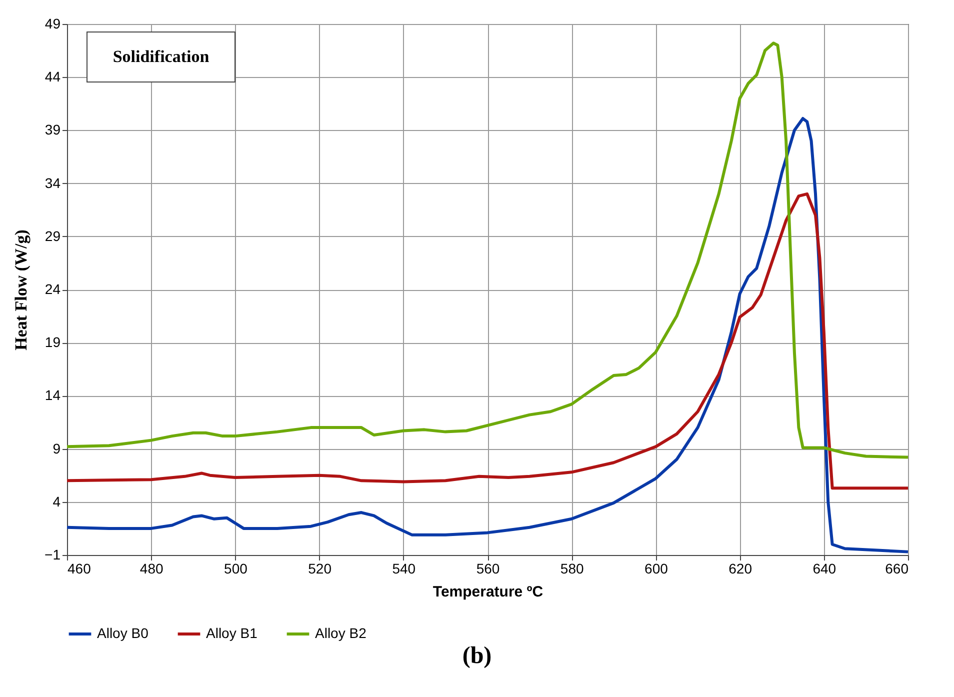 This screenshot has height=697, width=954. What do you see at coordinates (56, 501) in the screenshot?
I see `y-tick-label: 4` at bounding box center [56, 501].